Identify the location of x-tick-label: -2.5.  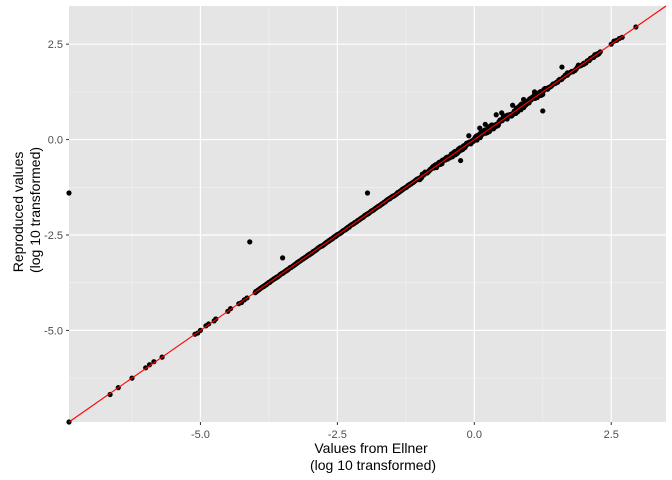
(337, 435).